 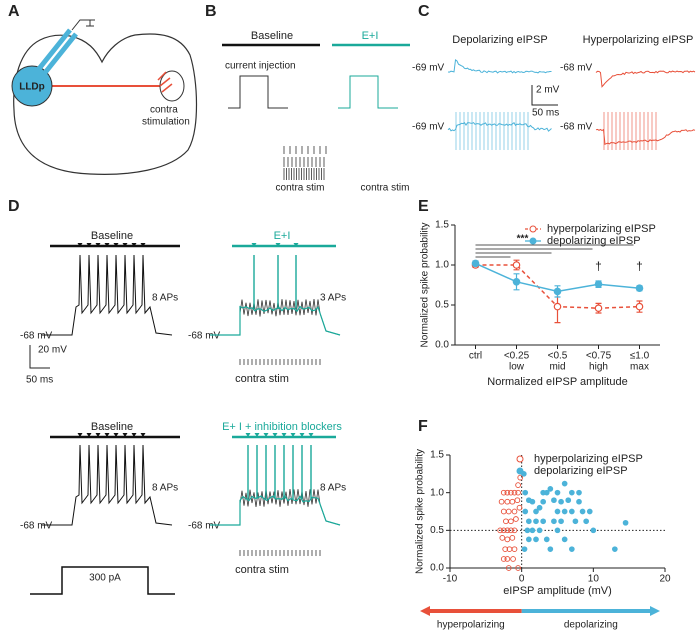 I want to click on x-axis-label: eIPSP amplitude (mV), so click(x=557, y=591).